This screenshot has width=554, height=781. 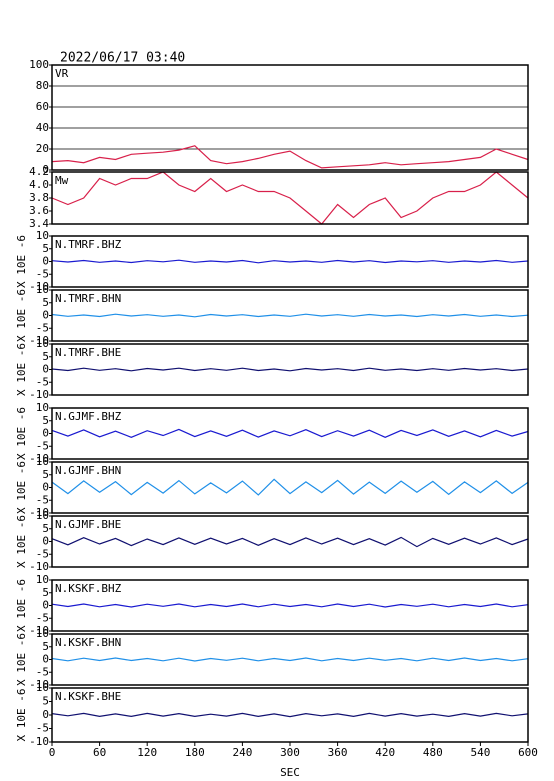 What do you see at coordinates (88, 642) in the screenshot?
I see `panel-label: N.KSKF.BHN` at bounding box center [88, 642].